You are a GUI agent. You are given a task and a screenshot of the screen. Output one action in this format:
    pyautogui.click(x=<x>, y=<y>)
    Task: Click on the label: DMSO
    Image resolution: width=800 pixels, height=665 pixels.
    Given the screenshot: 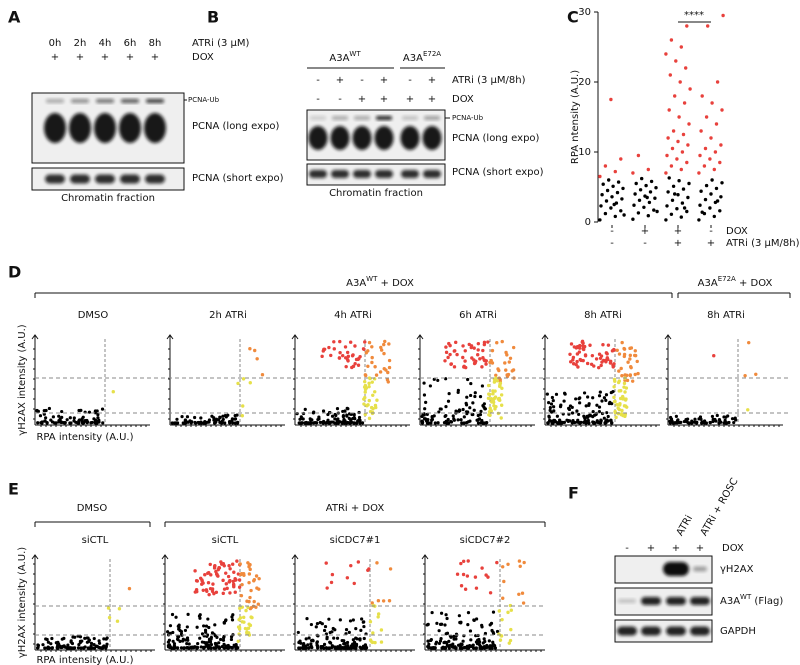 What is the action you would take?
    pyautogui.click(x=92, y=508)
    